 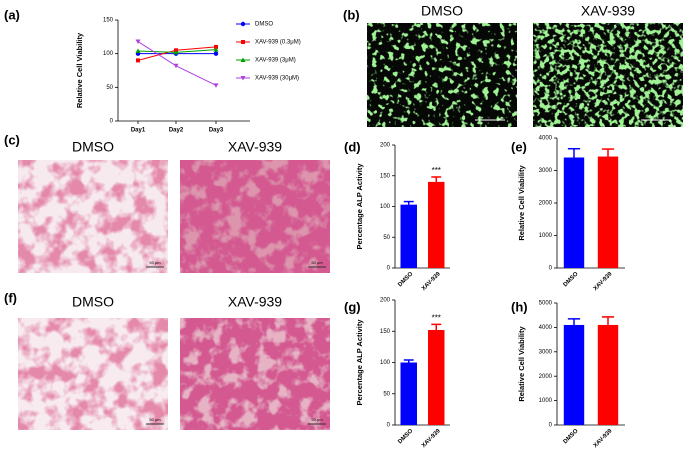 What do you see at coordinates (351, 14) in the screenshot?
I see `panel-label: (b)` at bounding box center [351, 14].